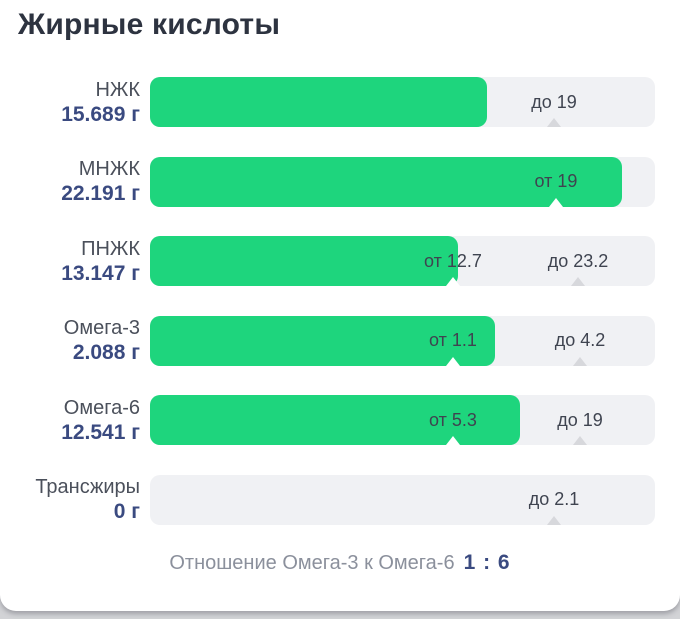 This screenshot has height=619, width=680. I want to click on nutrient-name: ПНЖК, so click(110, 248).